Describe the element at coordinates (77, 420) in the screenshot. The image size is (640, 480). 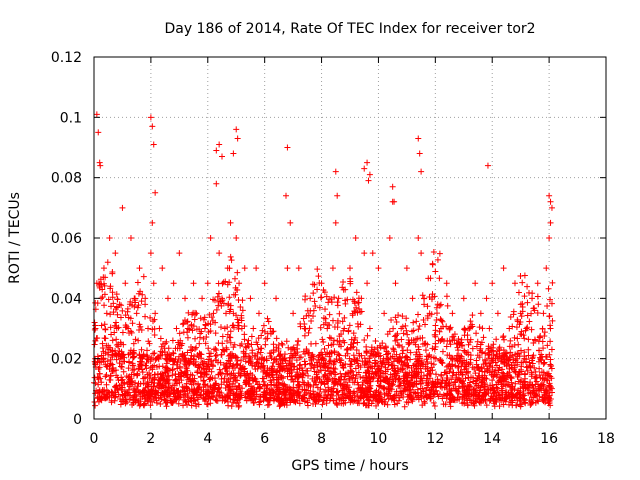
I see `y-tick-label: 0` at that location.